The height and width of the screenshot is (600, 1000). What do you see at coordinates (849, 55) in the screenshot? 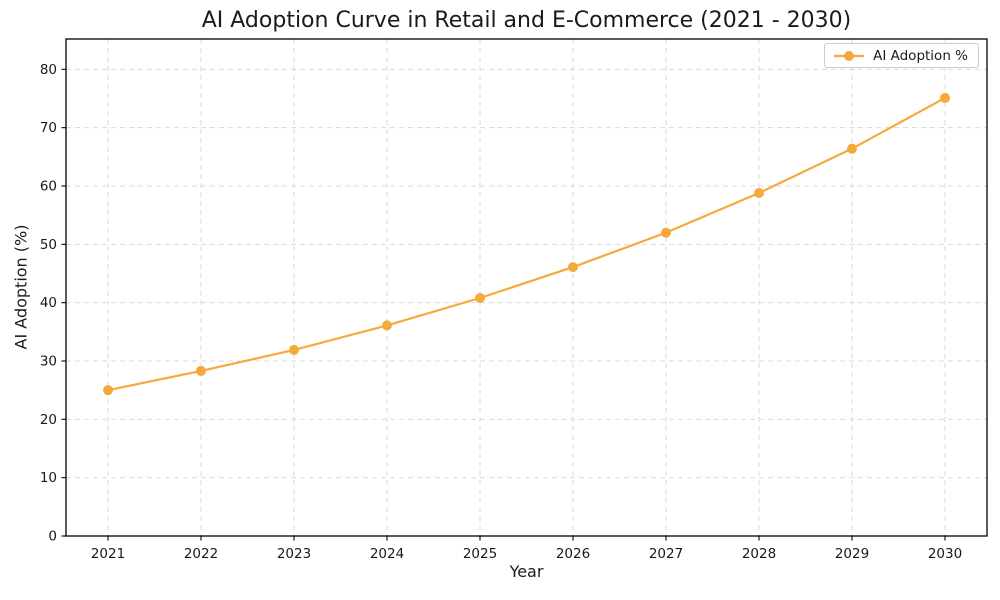
I see `legend-marker` at bounding box center [849, 55].